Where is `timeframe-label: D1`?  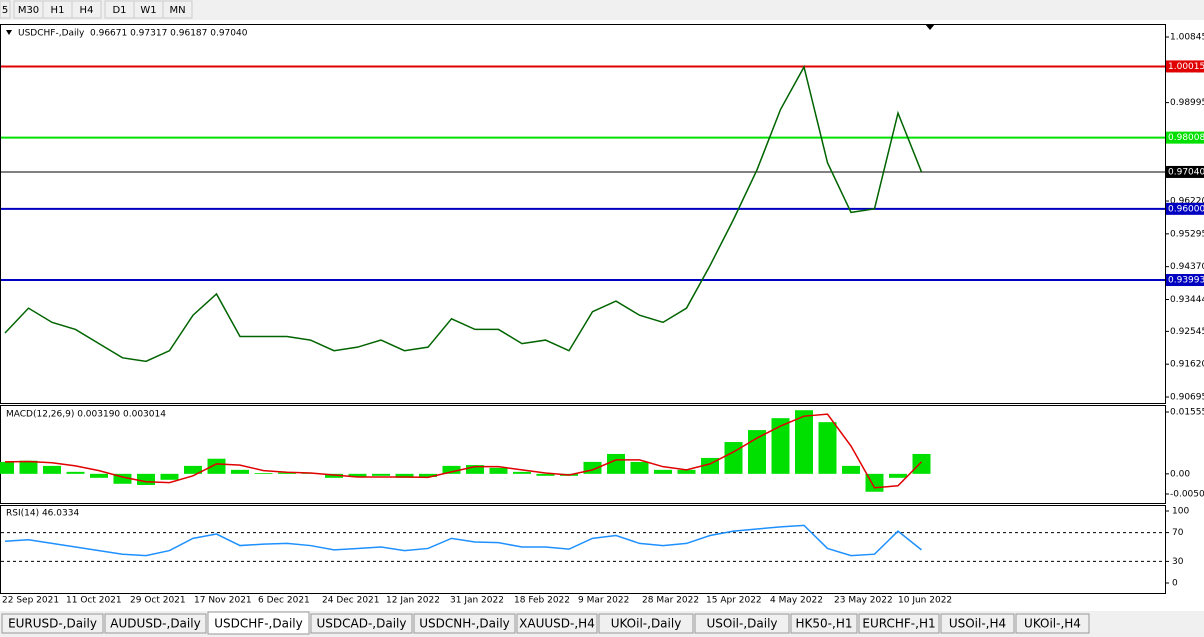 timeframe-label: D1 is located at coordinates (119, 10).